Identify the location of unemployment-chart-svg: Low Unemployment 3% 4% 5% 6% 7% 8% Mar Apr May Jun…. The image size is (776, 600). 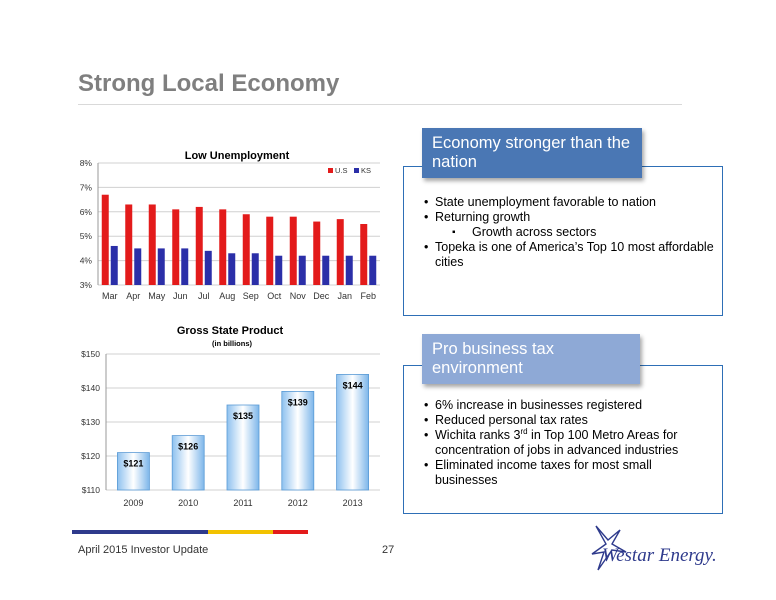
(230, 225).